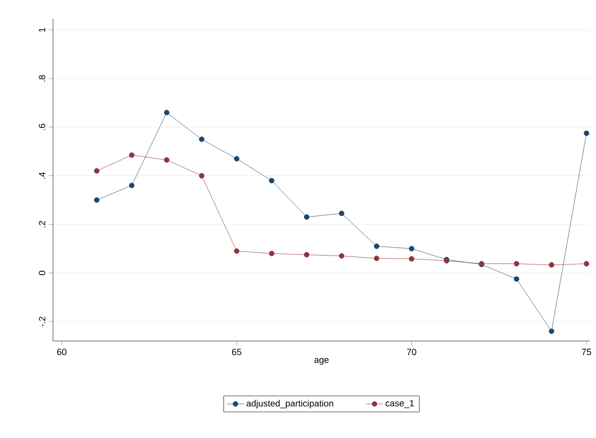  What do you see at coordinates (42, 78) in the screenshot?
I see `y-tick-label: .8` at bounding box center [42, 78].